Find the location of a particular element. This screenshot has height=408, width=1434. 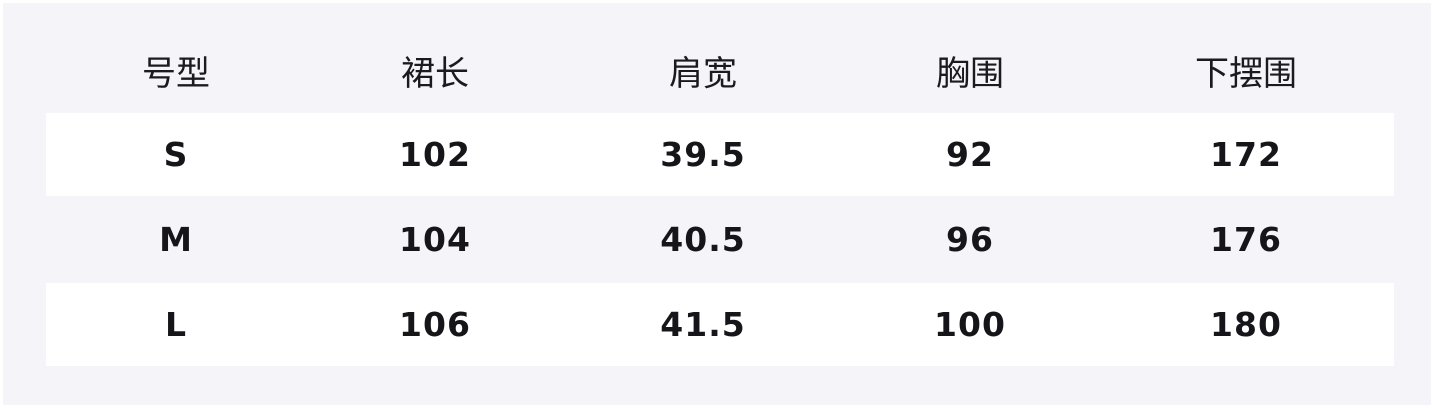

cell-size: S is located at coordinates (176, 154).